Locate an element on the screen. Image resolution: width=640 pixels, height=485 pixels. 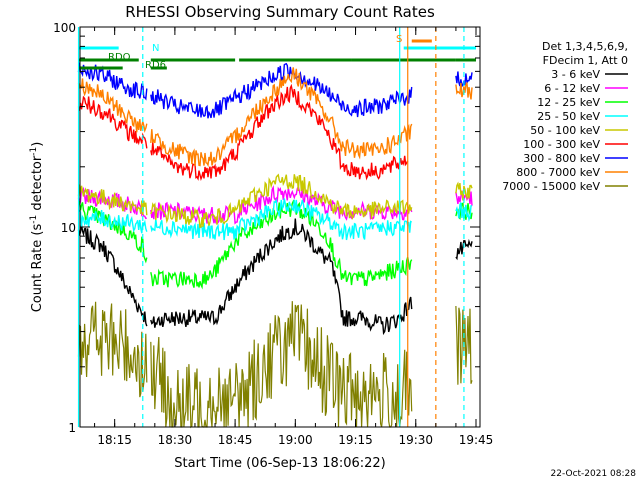
y-tick-label-0: 1 is located at coordinates (72, 428).